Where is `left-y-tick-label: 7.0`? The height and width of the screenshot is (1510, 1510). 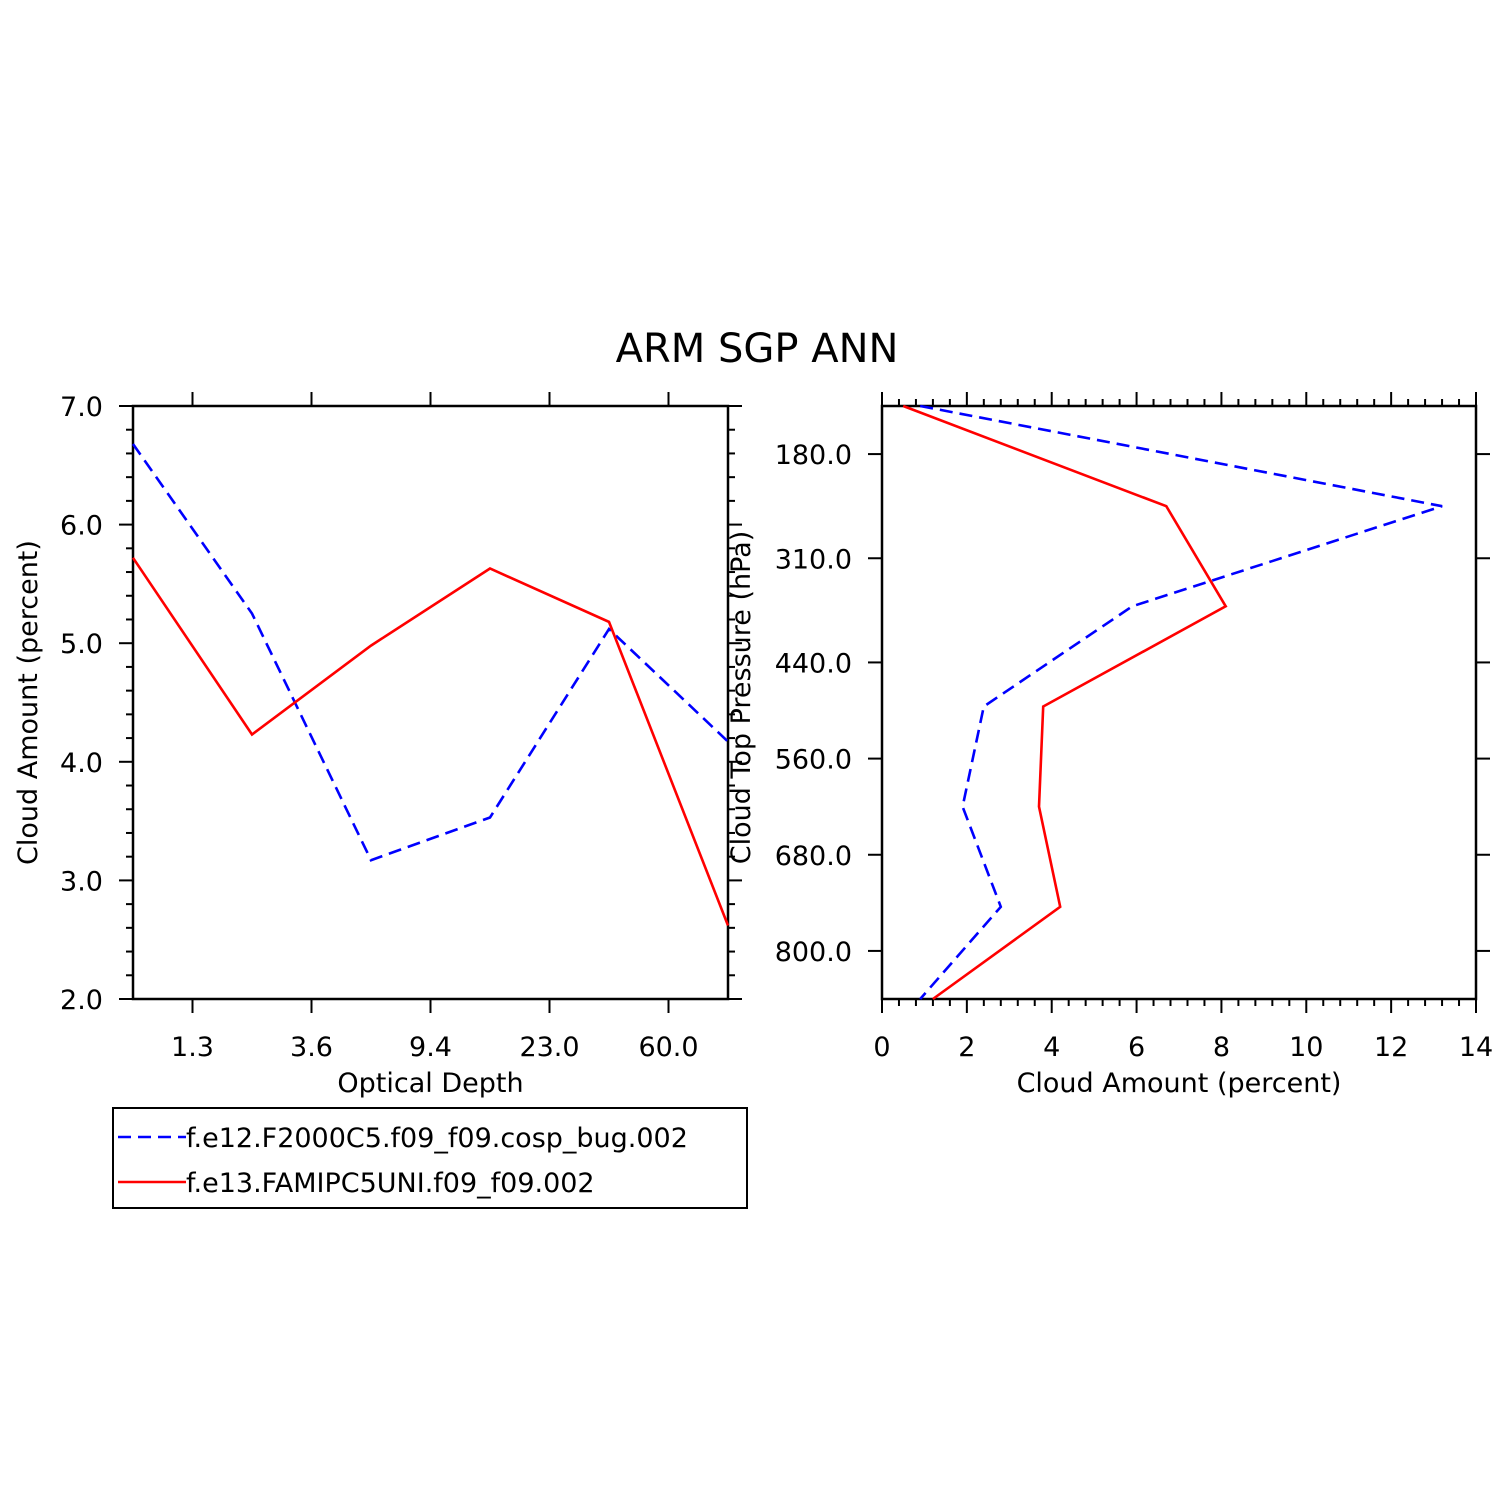 left-y-tick-label: 7.0 is located at coordinates (81, 407).